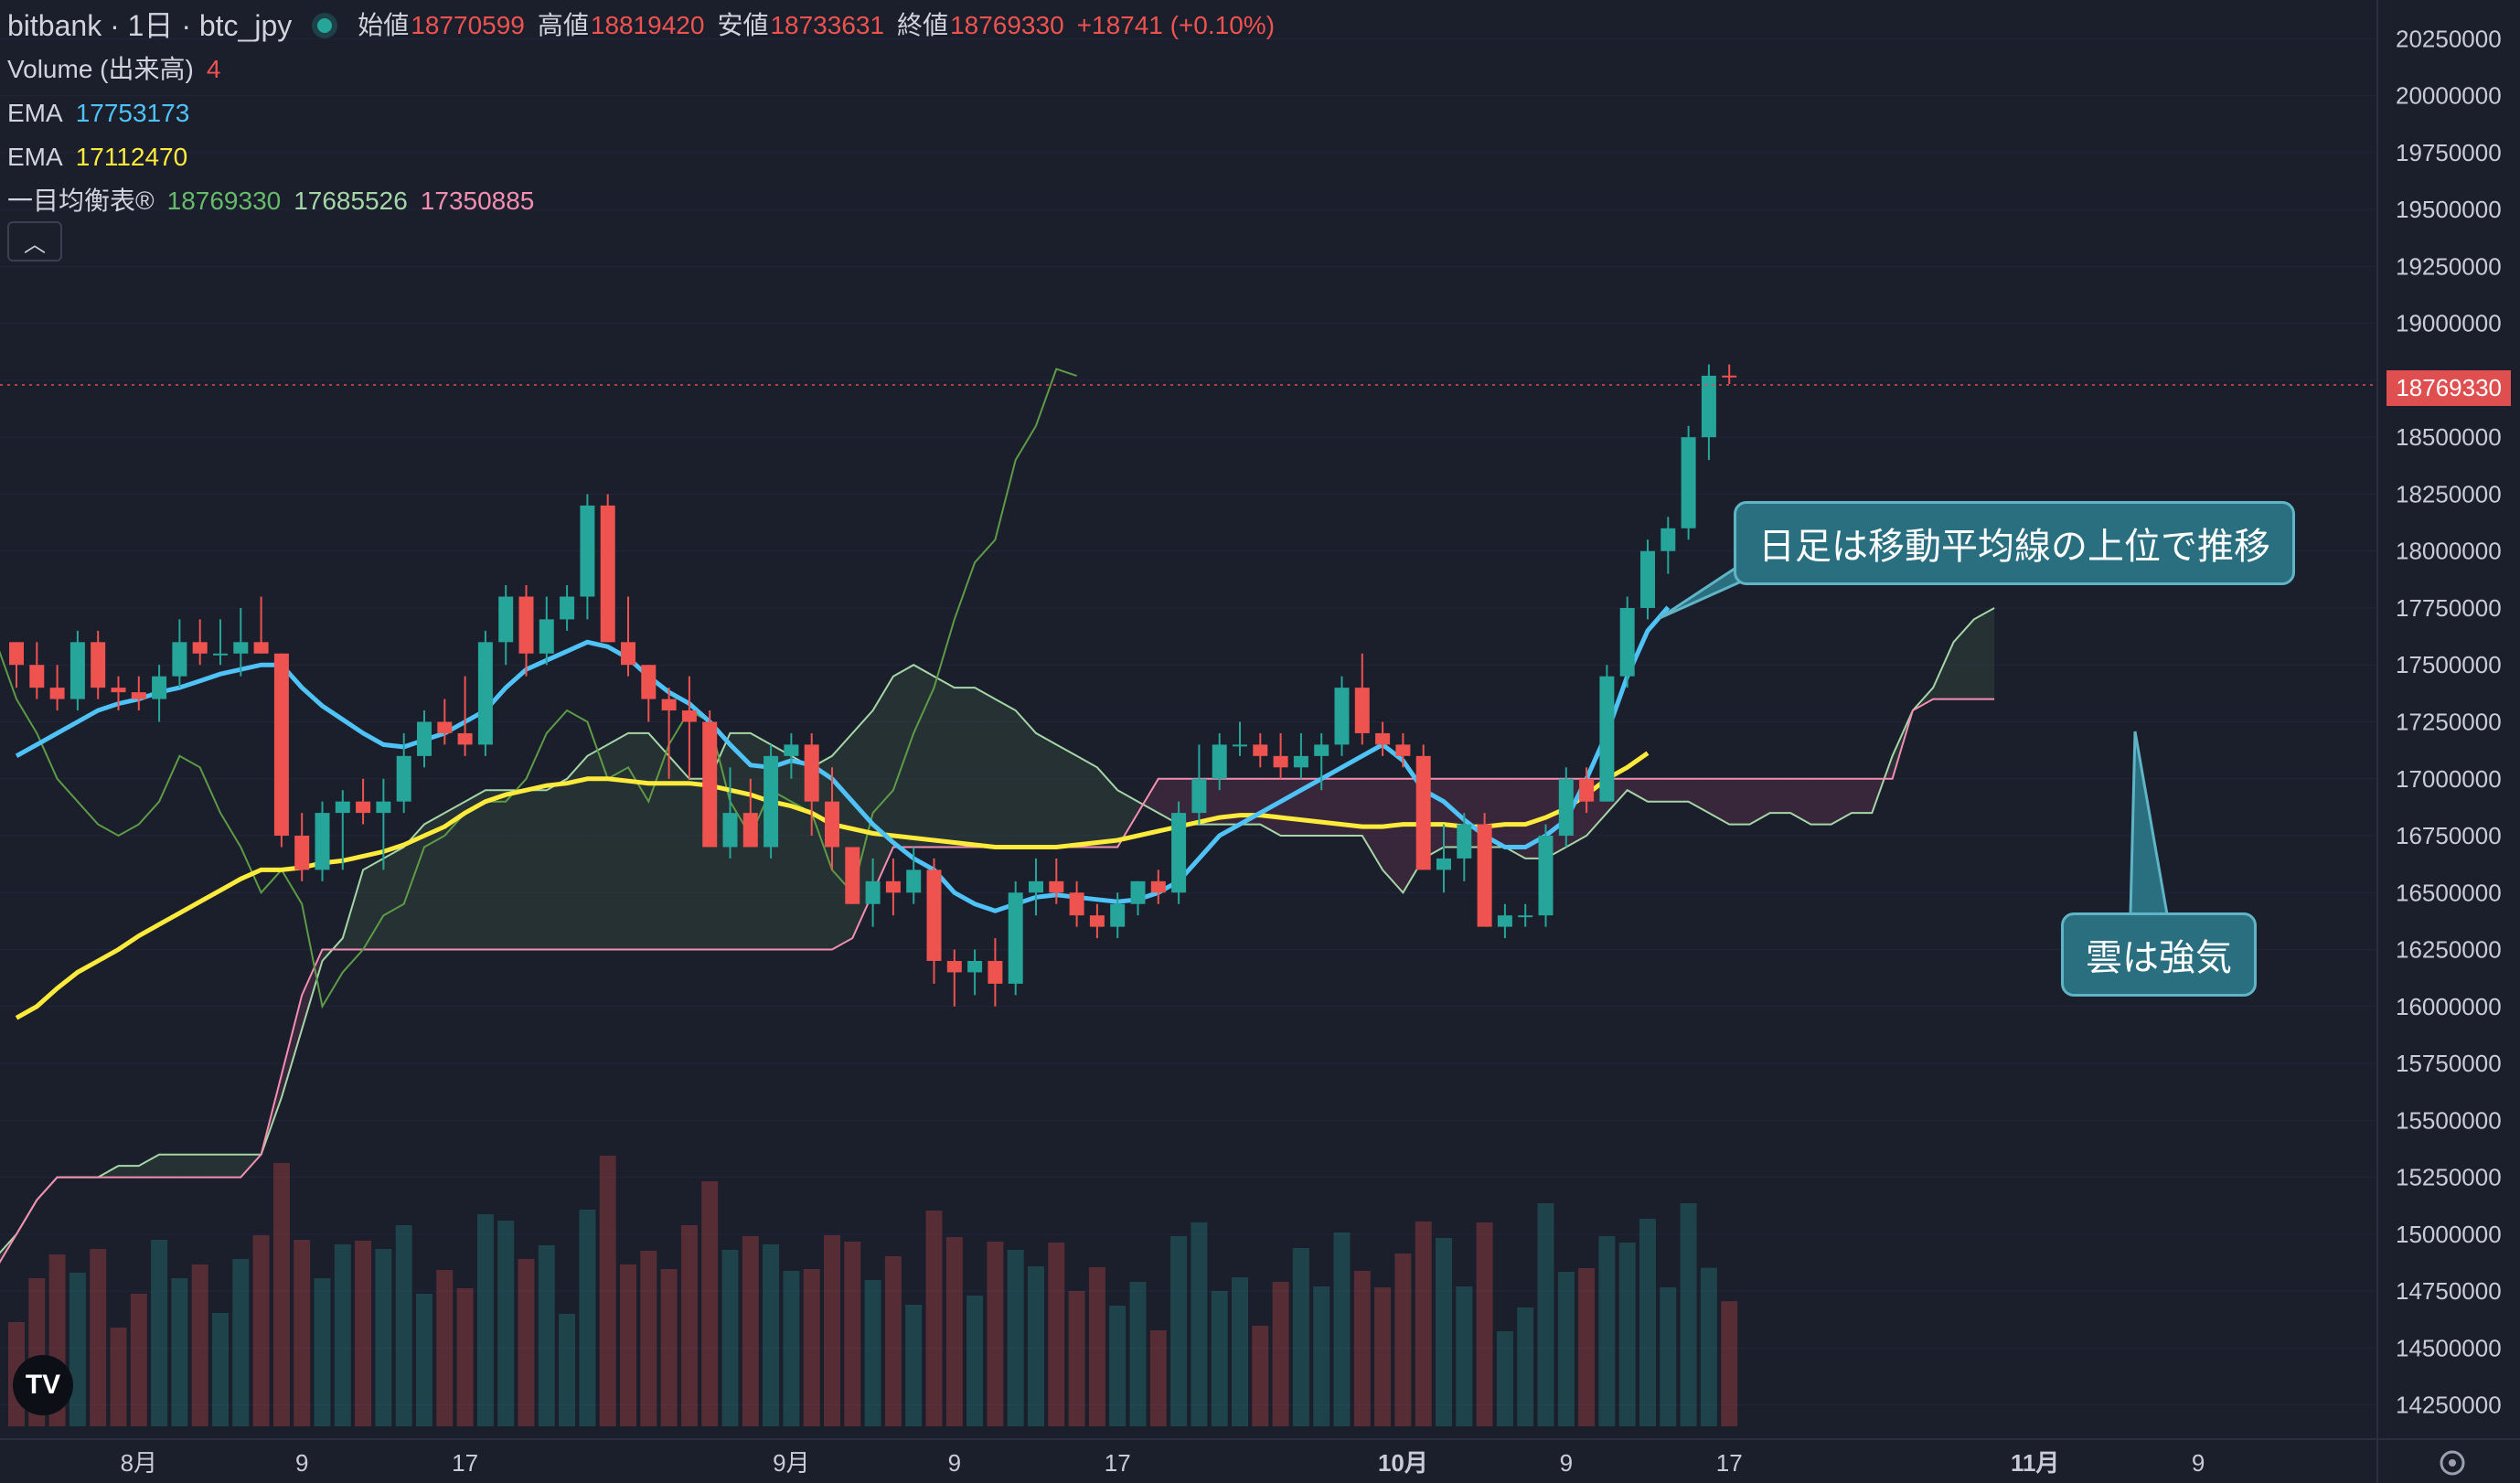  What do you see at coordinates (2452, 1463) in the screenshot?
I see `settings-icon` at bounding box center [2452, 1463].